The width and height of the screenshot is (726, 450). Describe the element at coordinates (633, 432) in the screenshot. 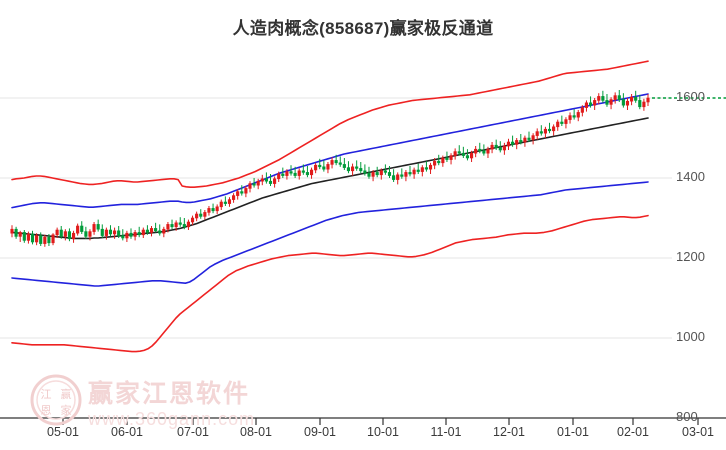

I see `x-axis-tick-label: 02-01` at that location.